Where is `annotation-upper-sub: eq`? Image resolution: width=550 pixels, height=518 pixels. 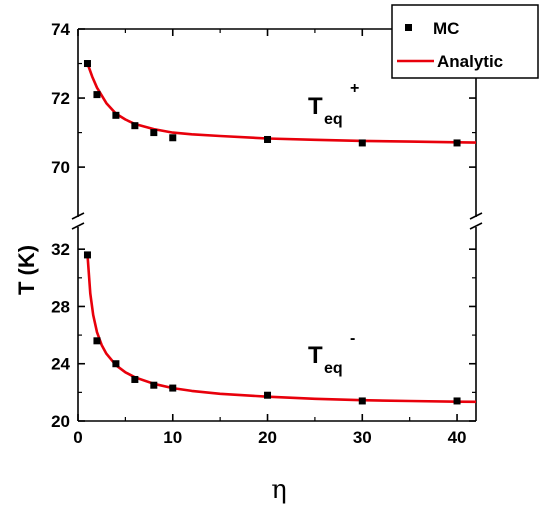
annotation-upper-sub: eq is located at coordinates (333, 119).